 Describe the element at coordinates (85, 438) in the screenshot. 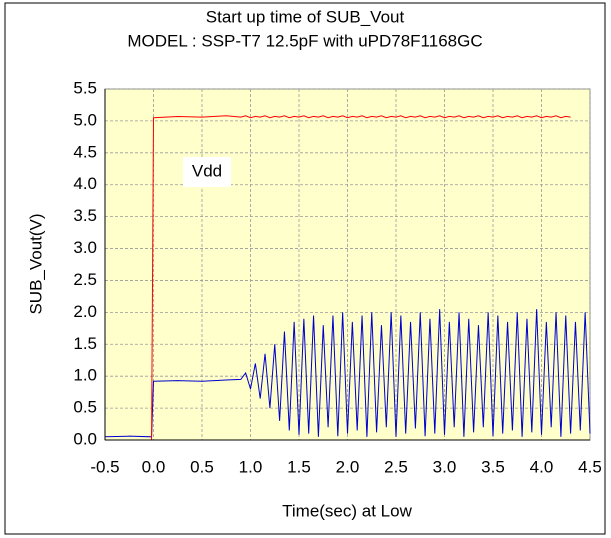

I see `y-tick-label: 0.0` at that location.